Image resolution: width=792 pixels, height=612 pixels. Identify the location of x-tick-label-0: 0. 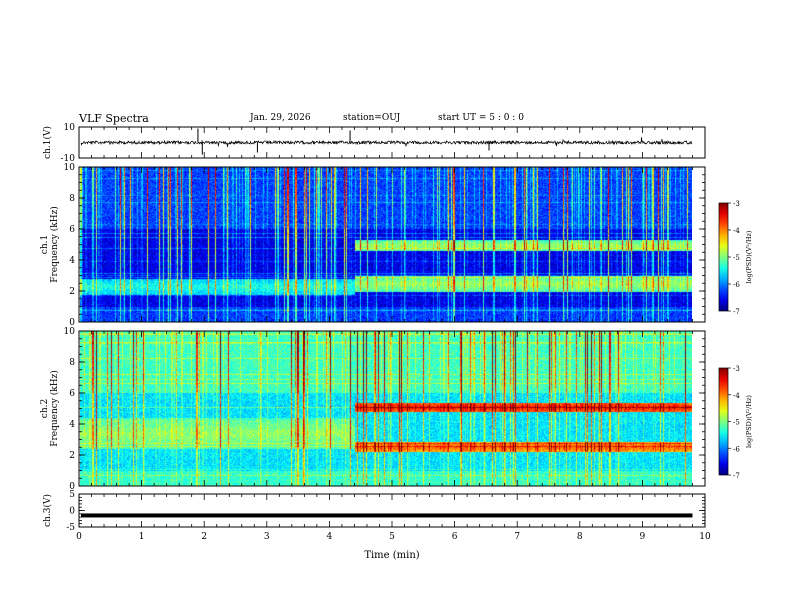
(79, 537).